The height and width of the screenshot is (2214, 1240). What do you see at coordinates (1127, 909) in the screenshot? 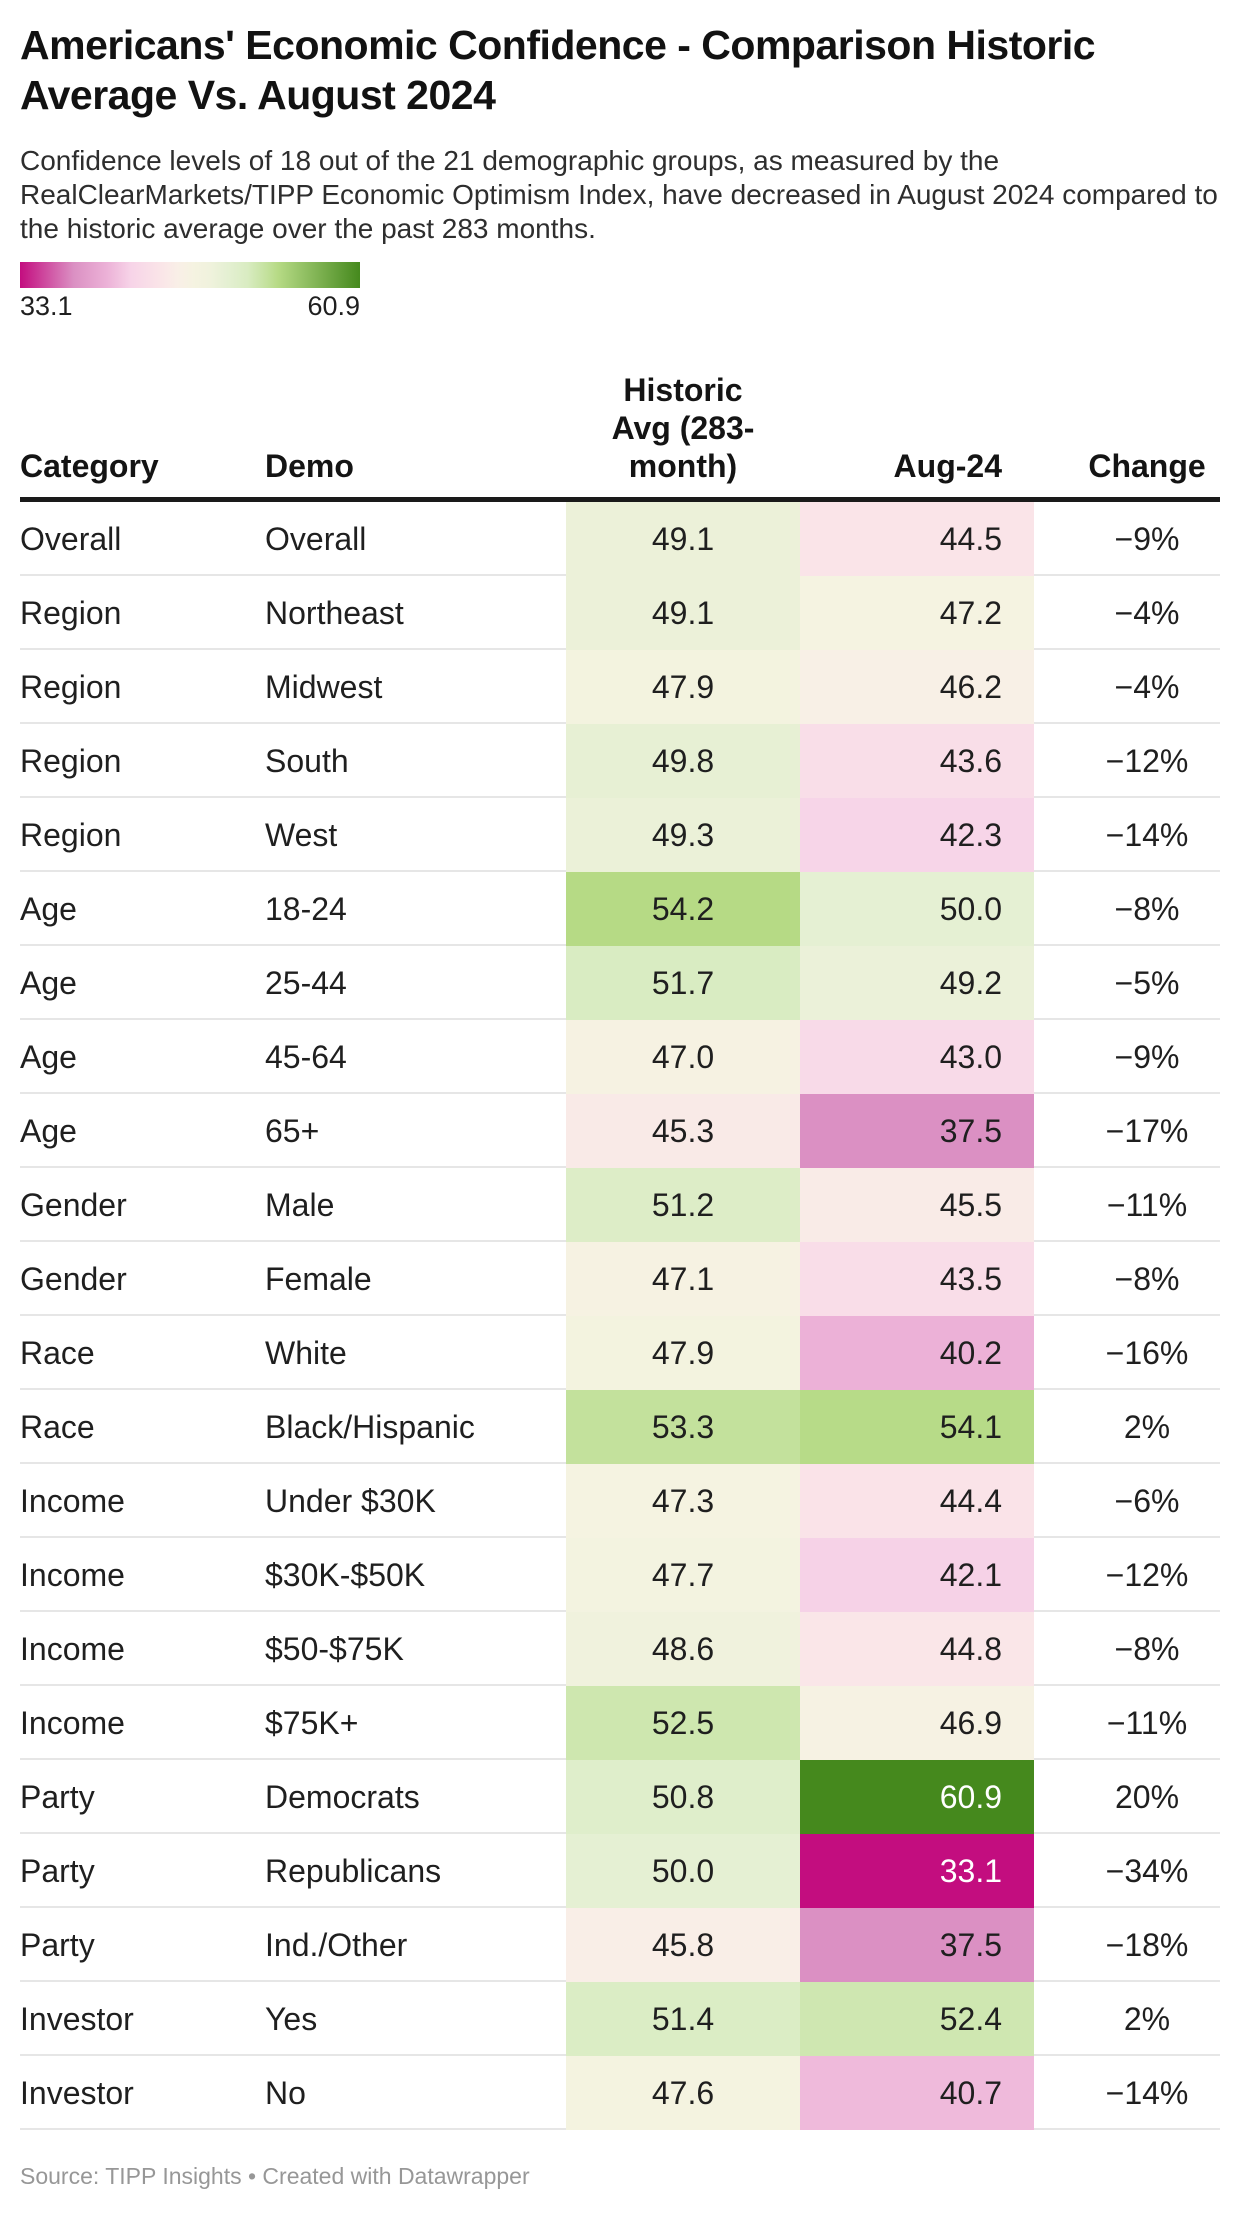
I see `change-cell: −8%` at bounding box center [1127, 909].